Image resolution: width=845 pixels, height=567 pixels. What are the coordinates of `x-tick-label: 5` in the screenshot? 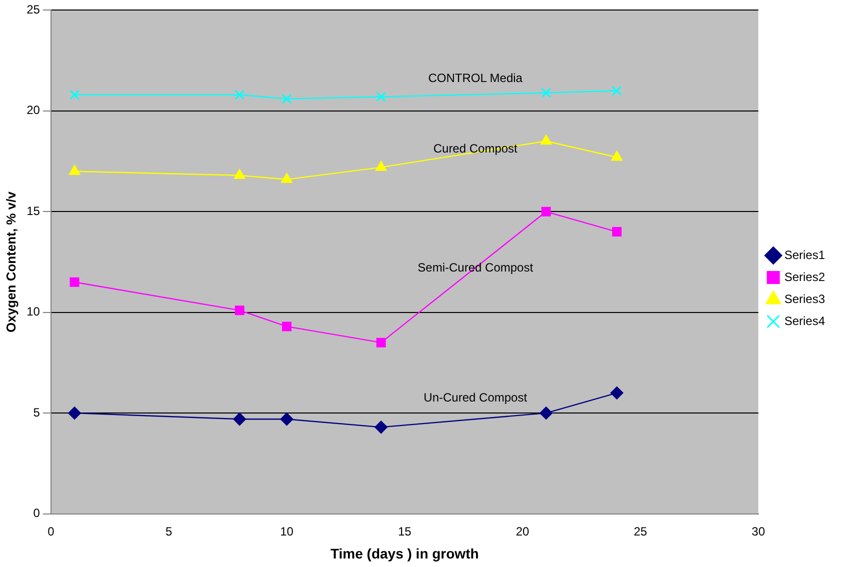 It's located at (169, 531).